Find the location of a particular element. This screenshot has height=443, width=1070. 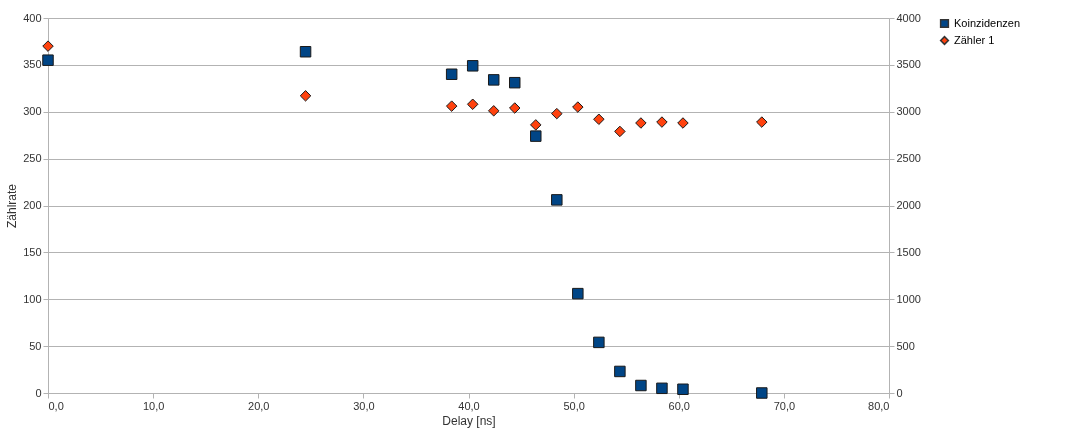

y-tick-label: 150 is located at coordinates (32, 251).